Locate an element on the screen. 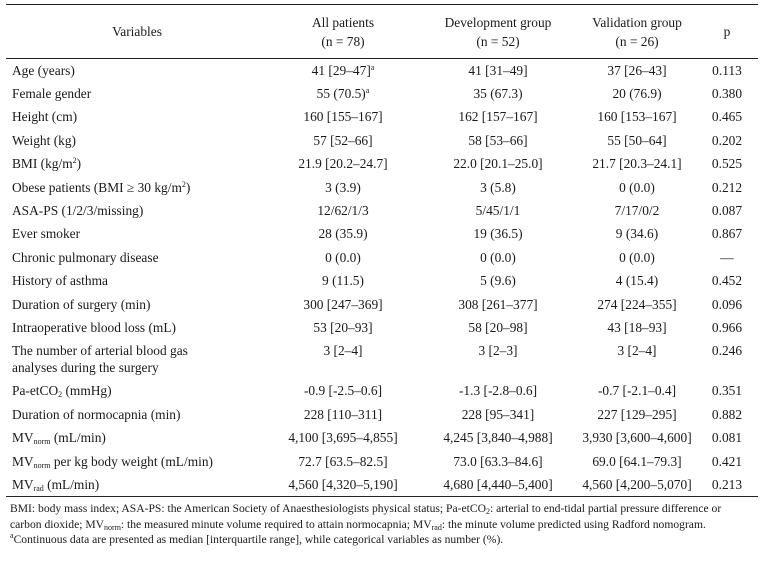 This screenshot has width=764, height=575. cell-development: 308 [261–377] is located at coordinates (498, 304).